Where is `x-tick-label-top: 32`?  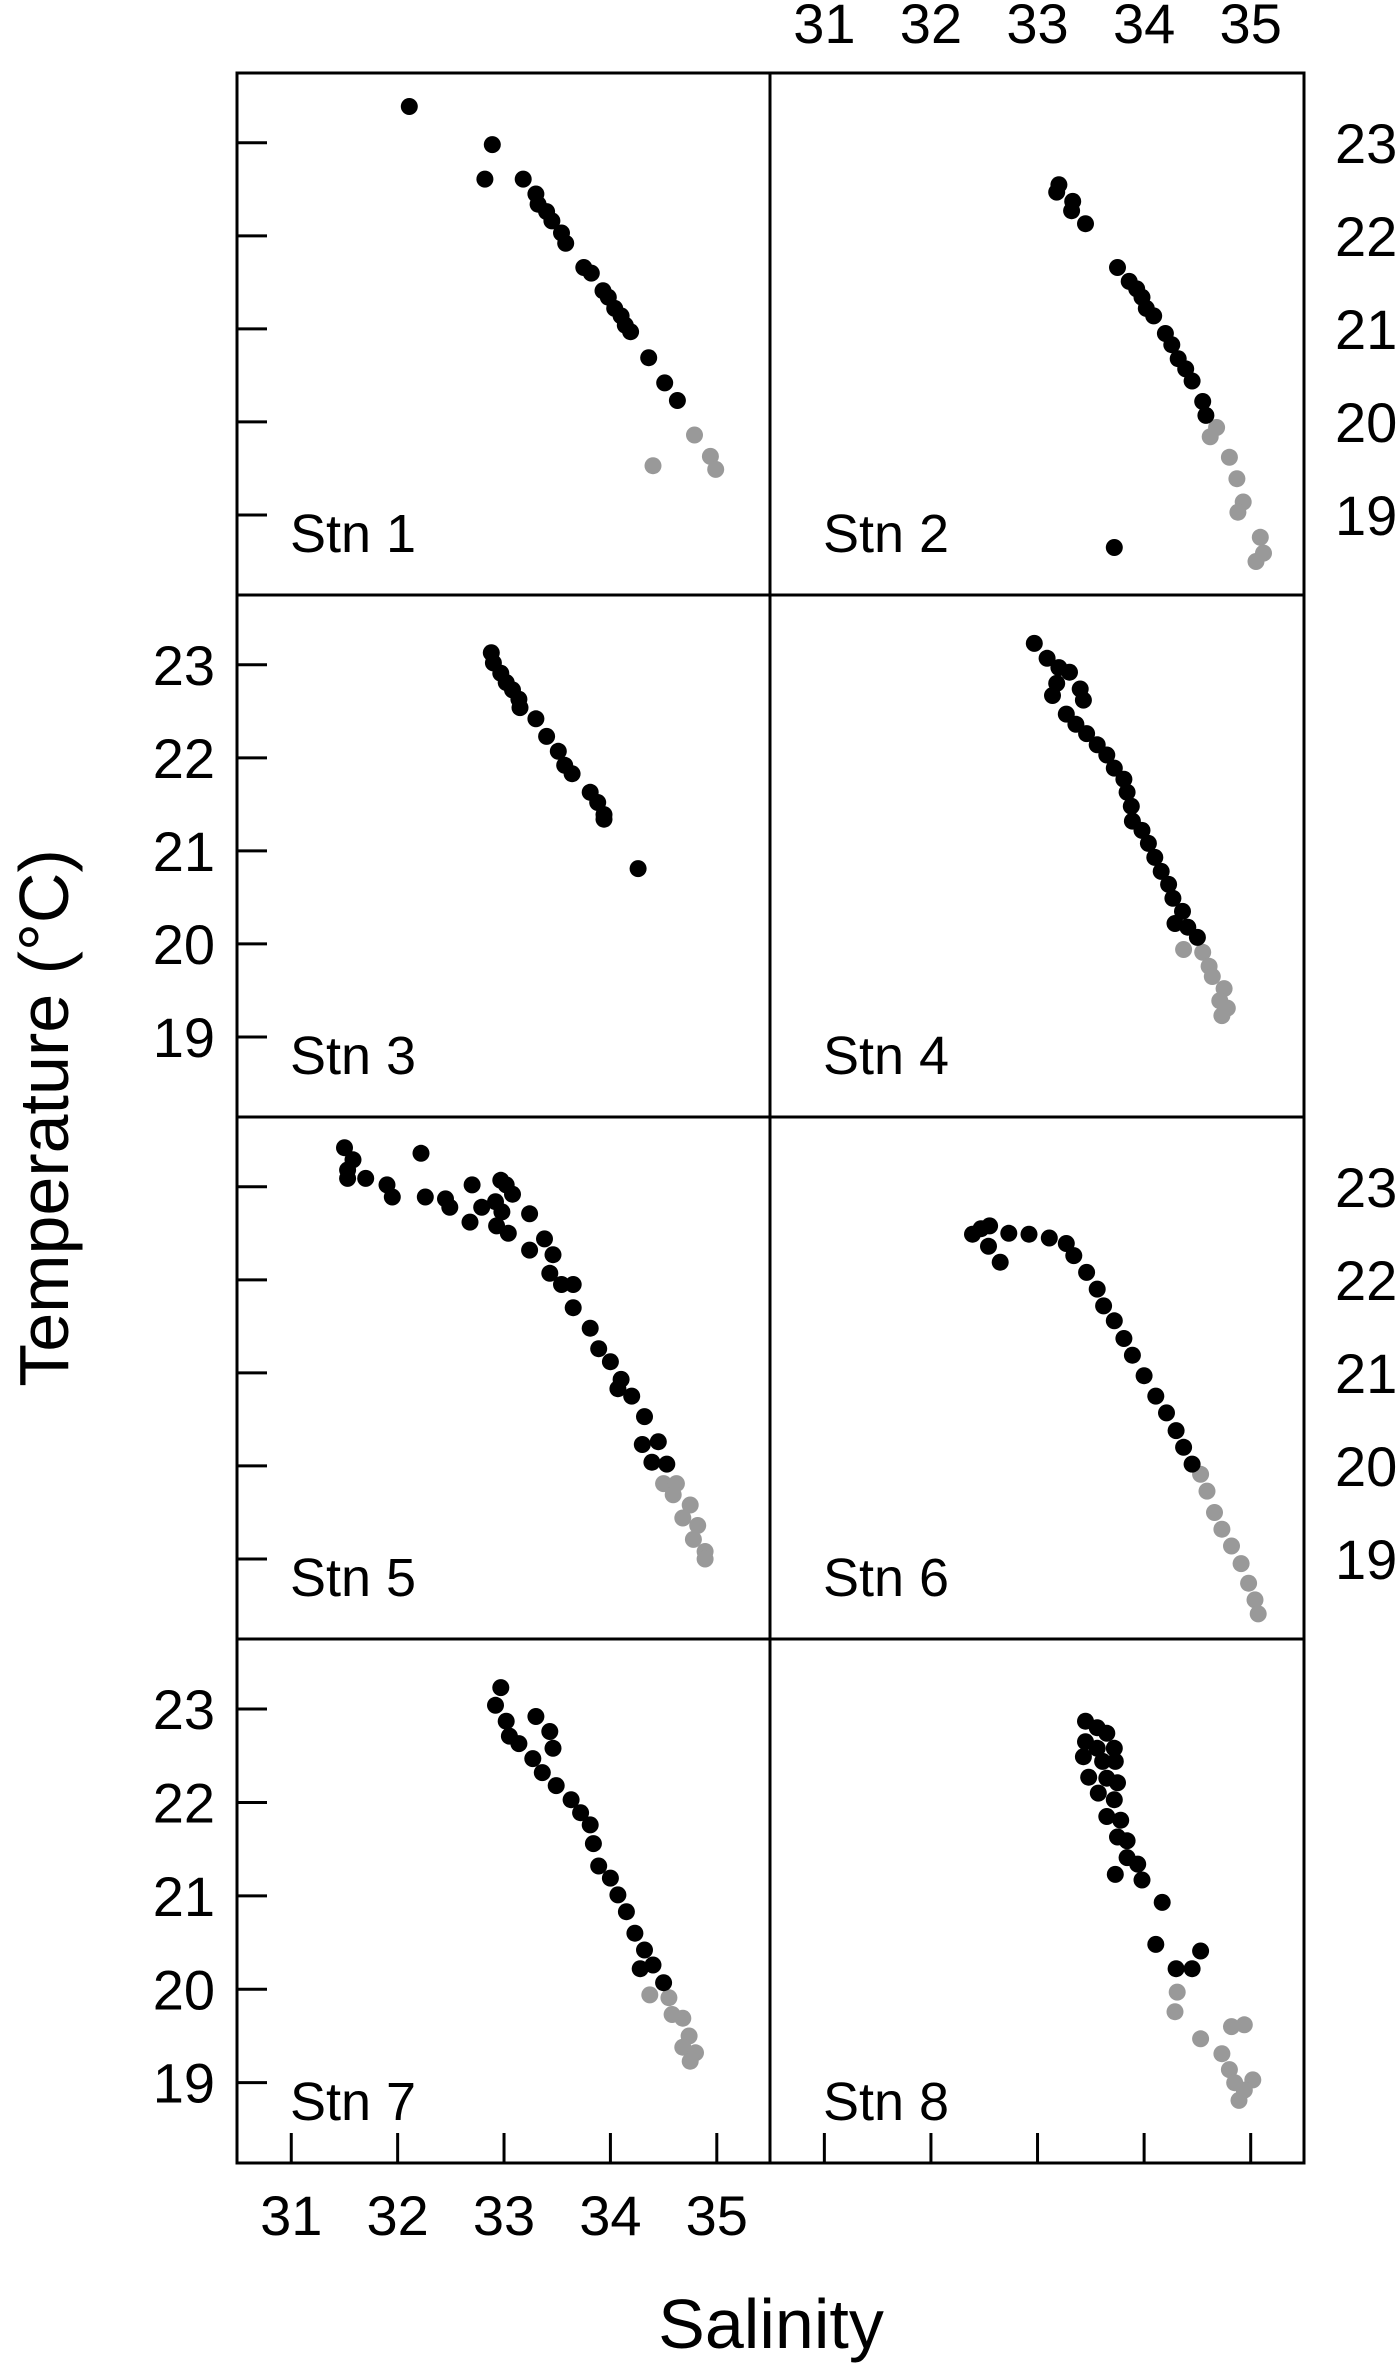
x-tick-label-top: 32 is located at coordinates (931, 27).